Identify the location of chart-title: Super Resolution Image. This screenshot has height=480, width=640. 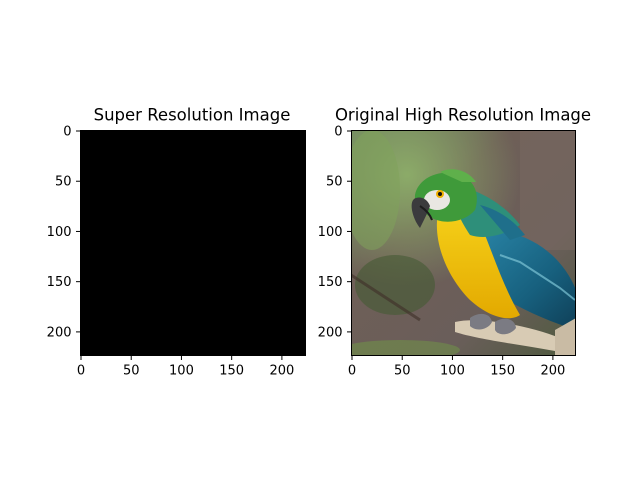
(192, 115).